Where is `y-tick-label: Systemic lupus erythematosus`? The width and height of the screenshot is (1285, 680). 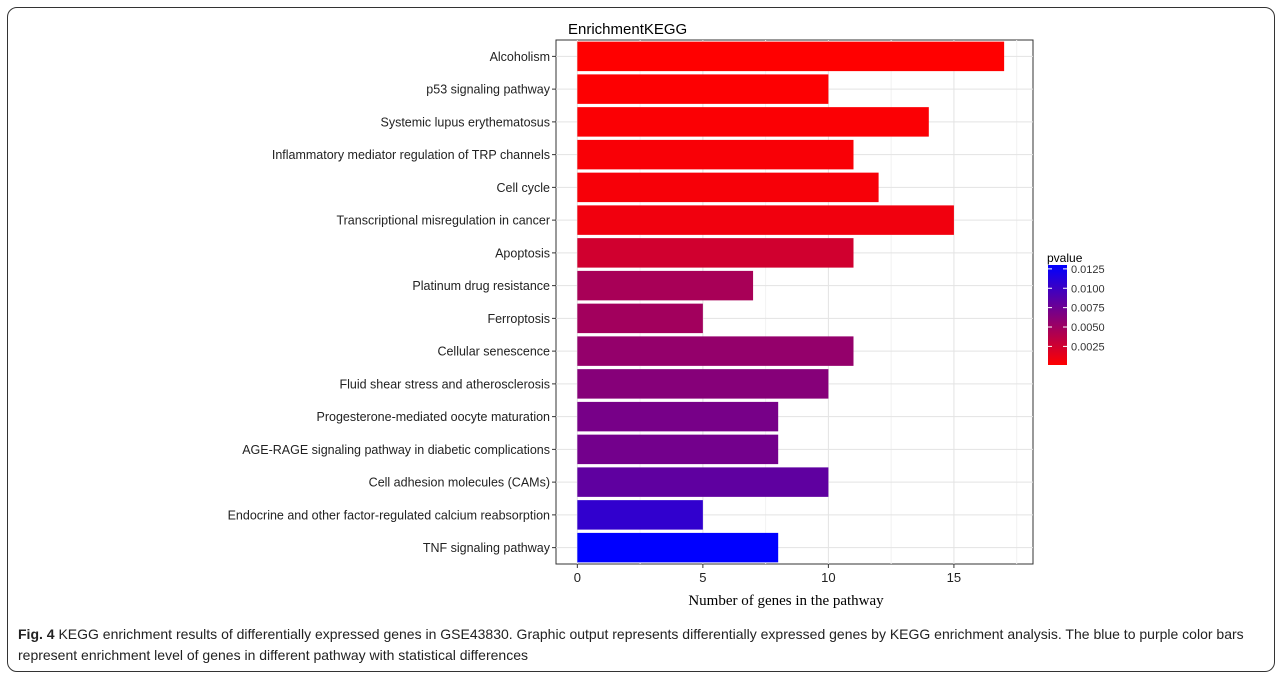 y-tick-label: Systemic lupus erythematosus is located at coordinates (465, 122).